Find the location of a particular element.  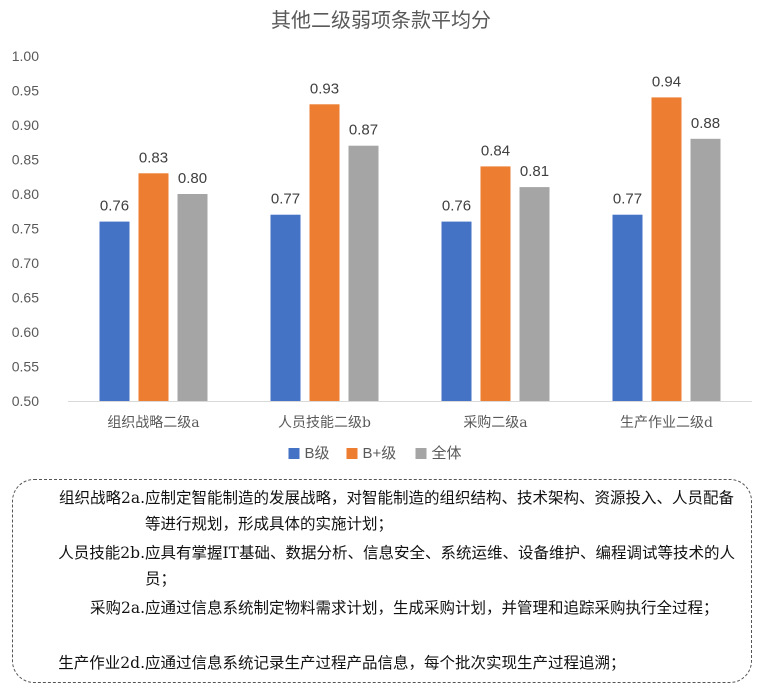

y-tick-label: 0.85 is located at coordinates (25, 160).